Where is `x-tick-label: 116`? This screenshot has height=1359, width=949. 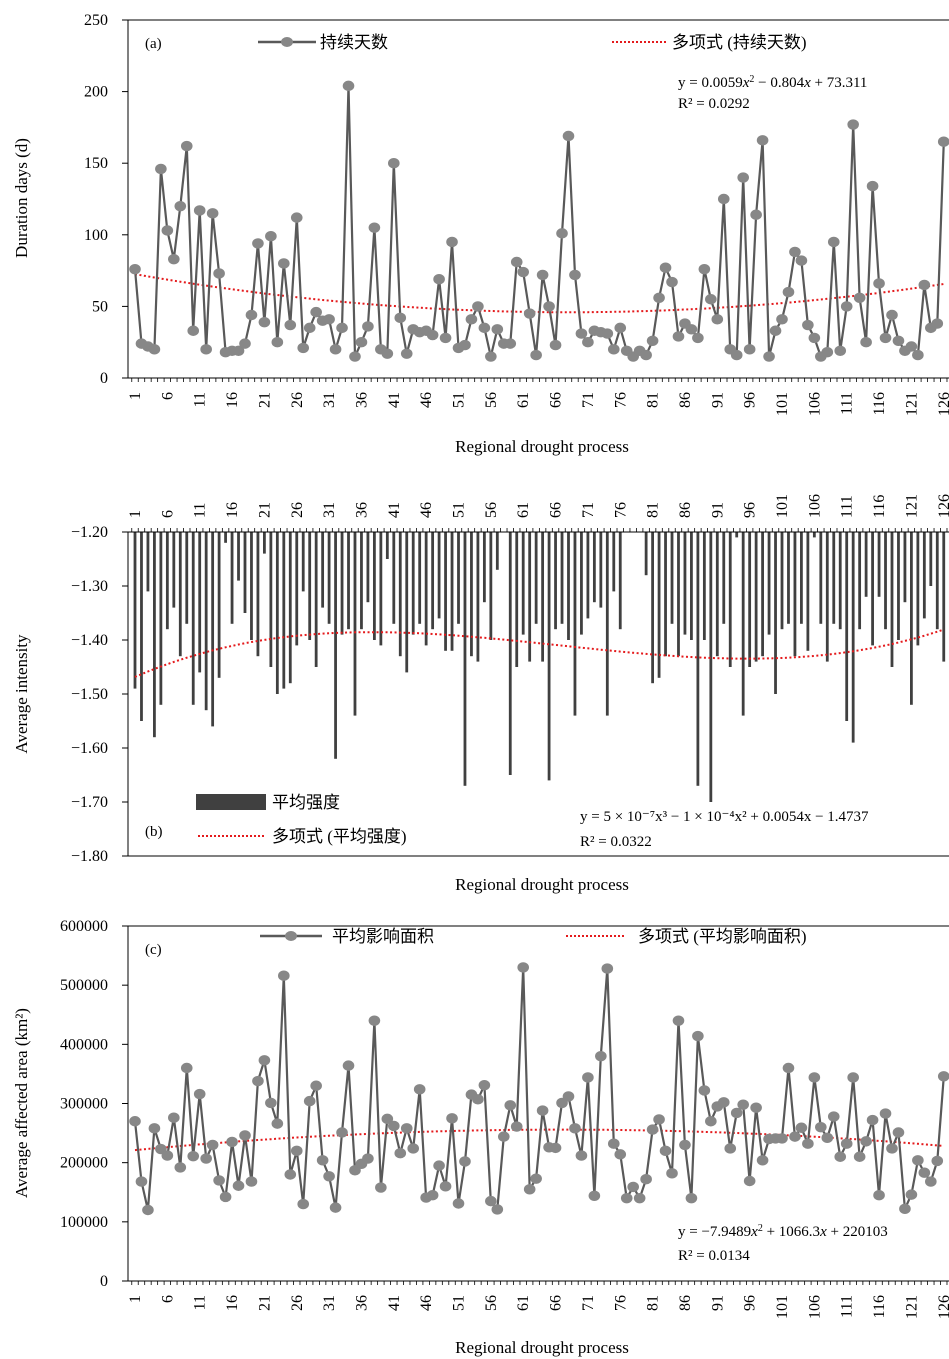
x-tick-label: 116 is located at coordinates (879, 1306).